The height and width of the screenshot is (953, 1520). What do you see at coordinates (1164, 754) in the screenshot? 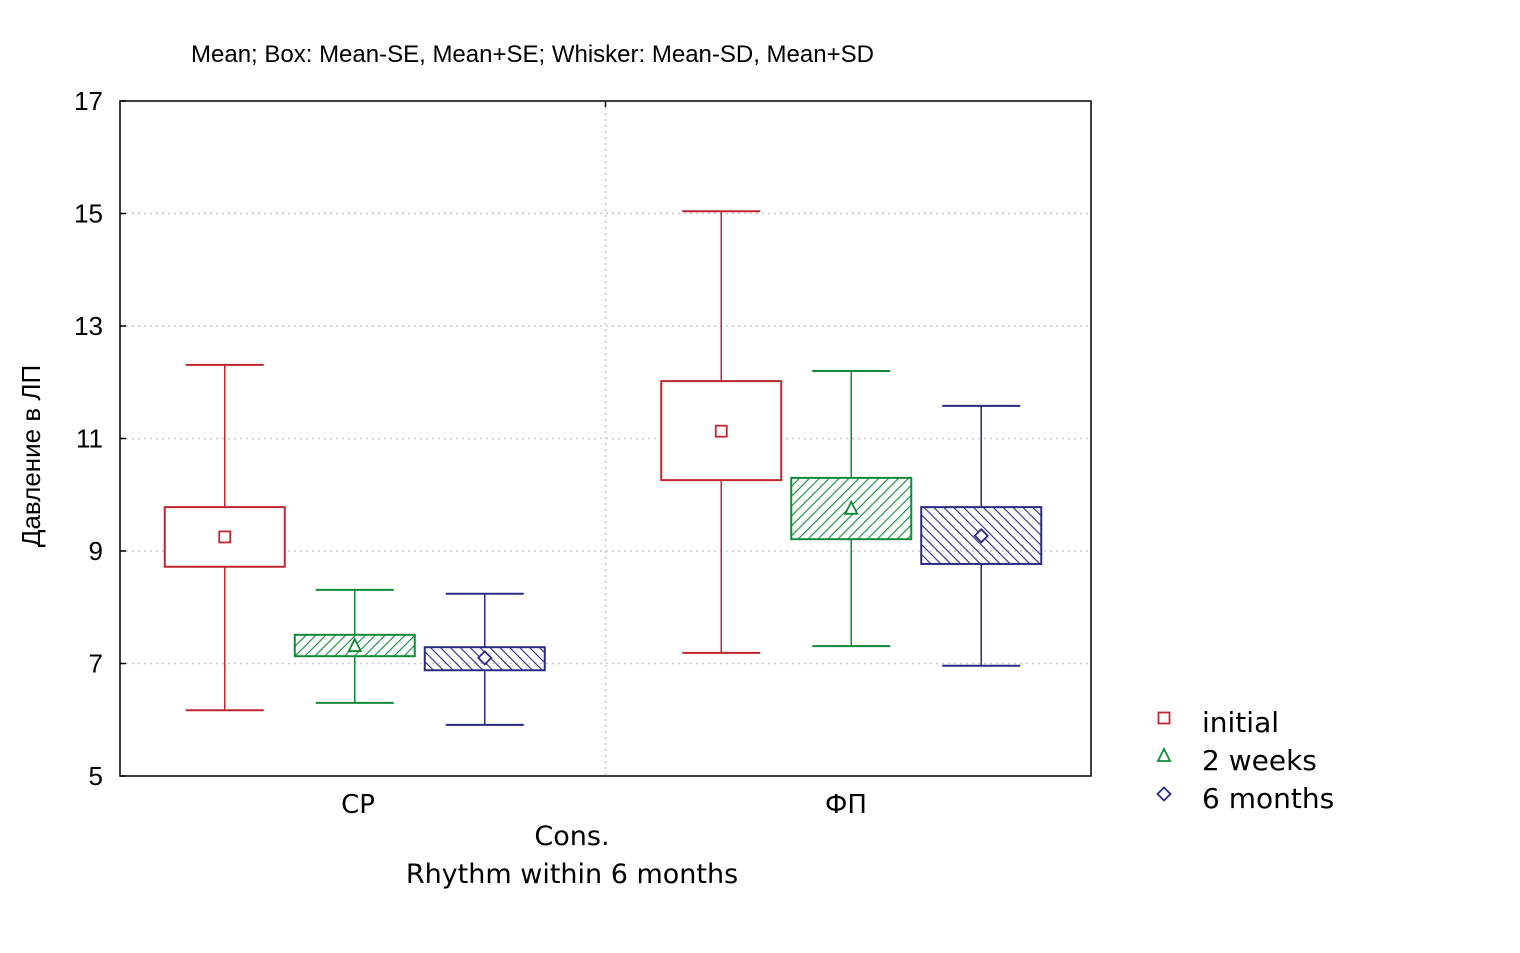
I see `legend-marker-triangle` at bounding box center [1164, 754].